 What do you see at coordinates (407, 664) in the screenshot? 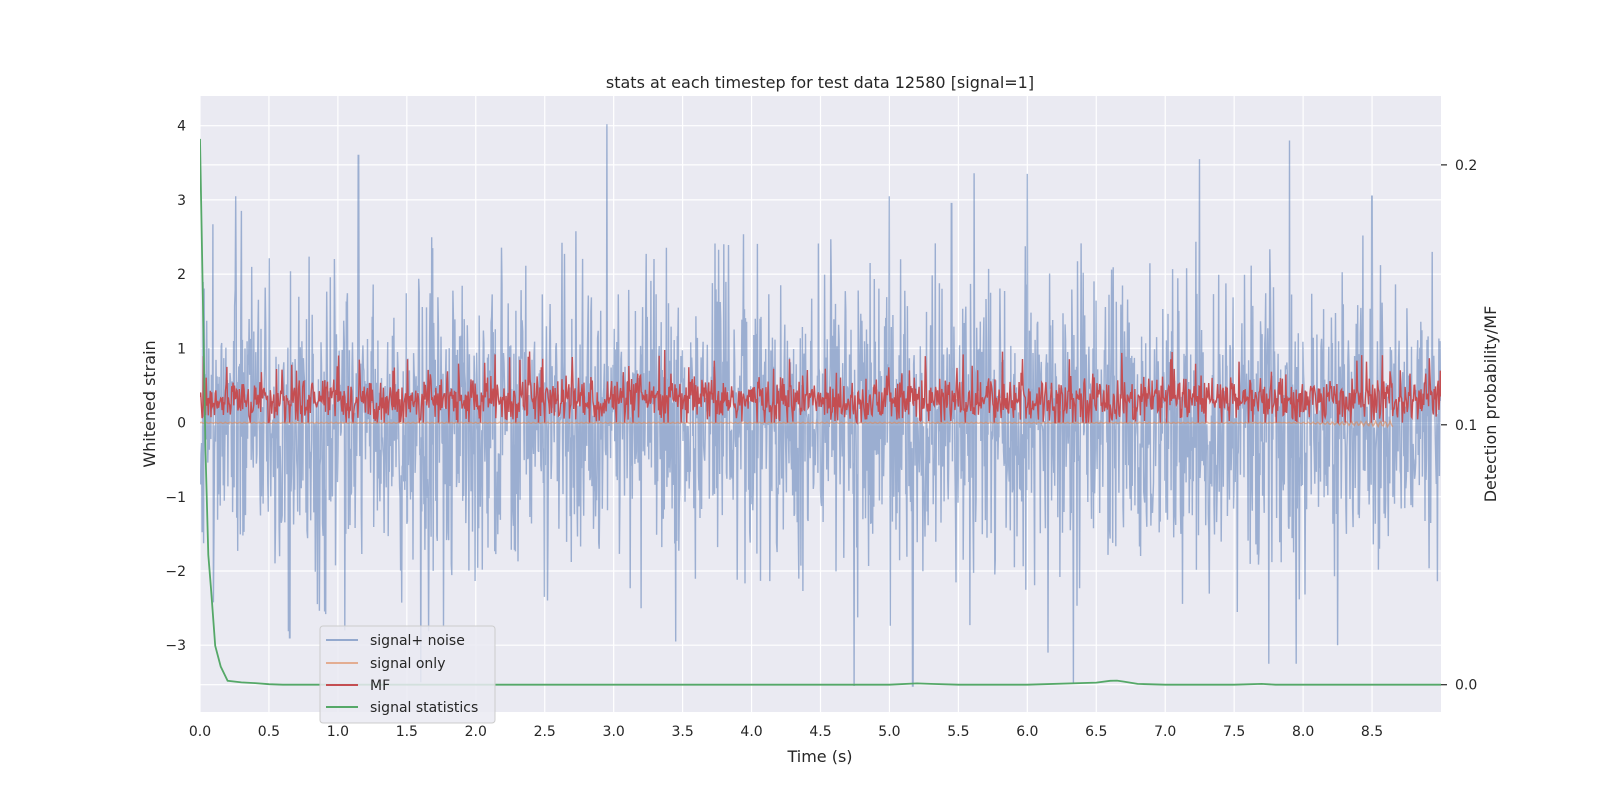
I see `legend-label-signal-only: signal only` at bounding box center [407, 664].